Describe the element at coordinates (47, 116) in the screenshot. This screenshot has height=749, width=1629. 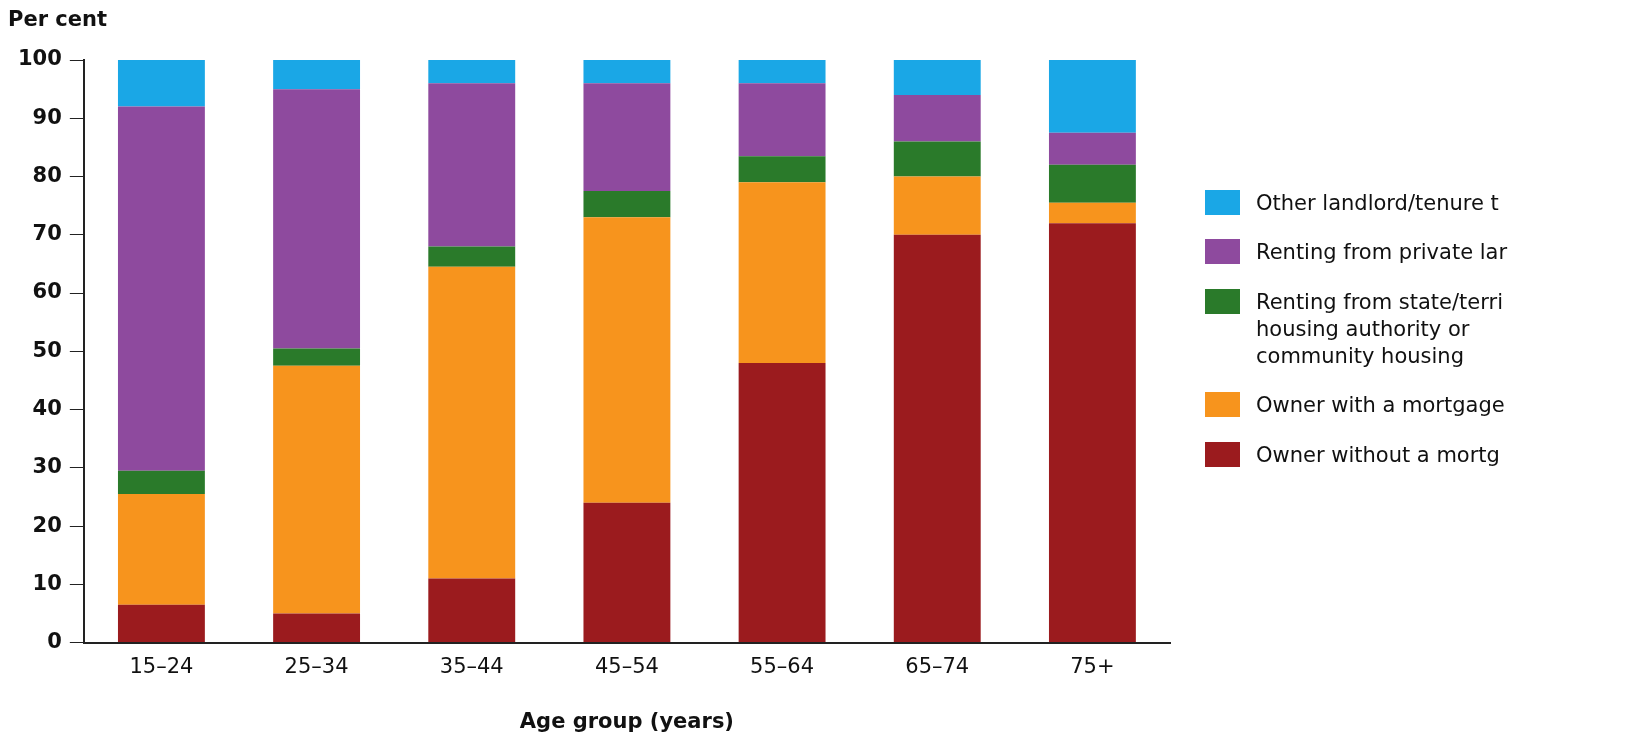
I see `y-tick-label: 90` at that location.